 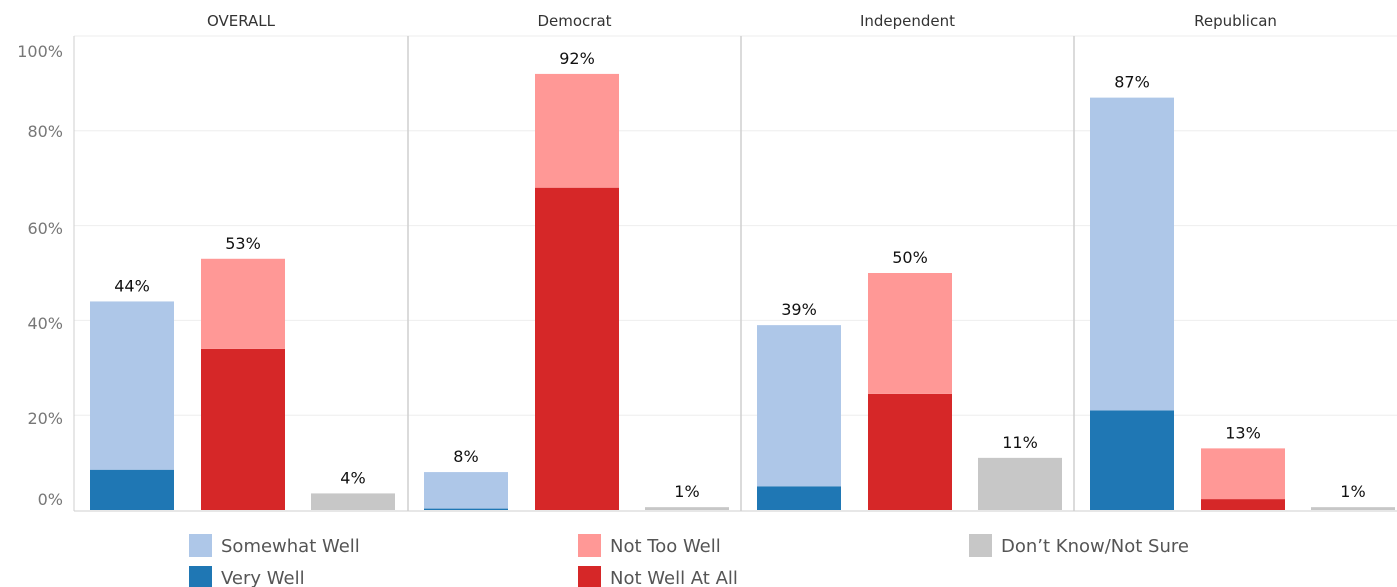 What do you see at coordinates (1235, 21) in the screenshot?
I see `panel-title: Republican` at bounding box center [1235, 21].